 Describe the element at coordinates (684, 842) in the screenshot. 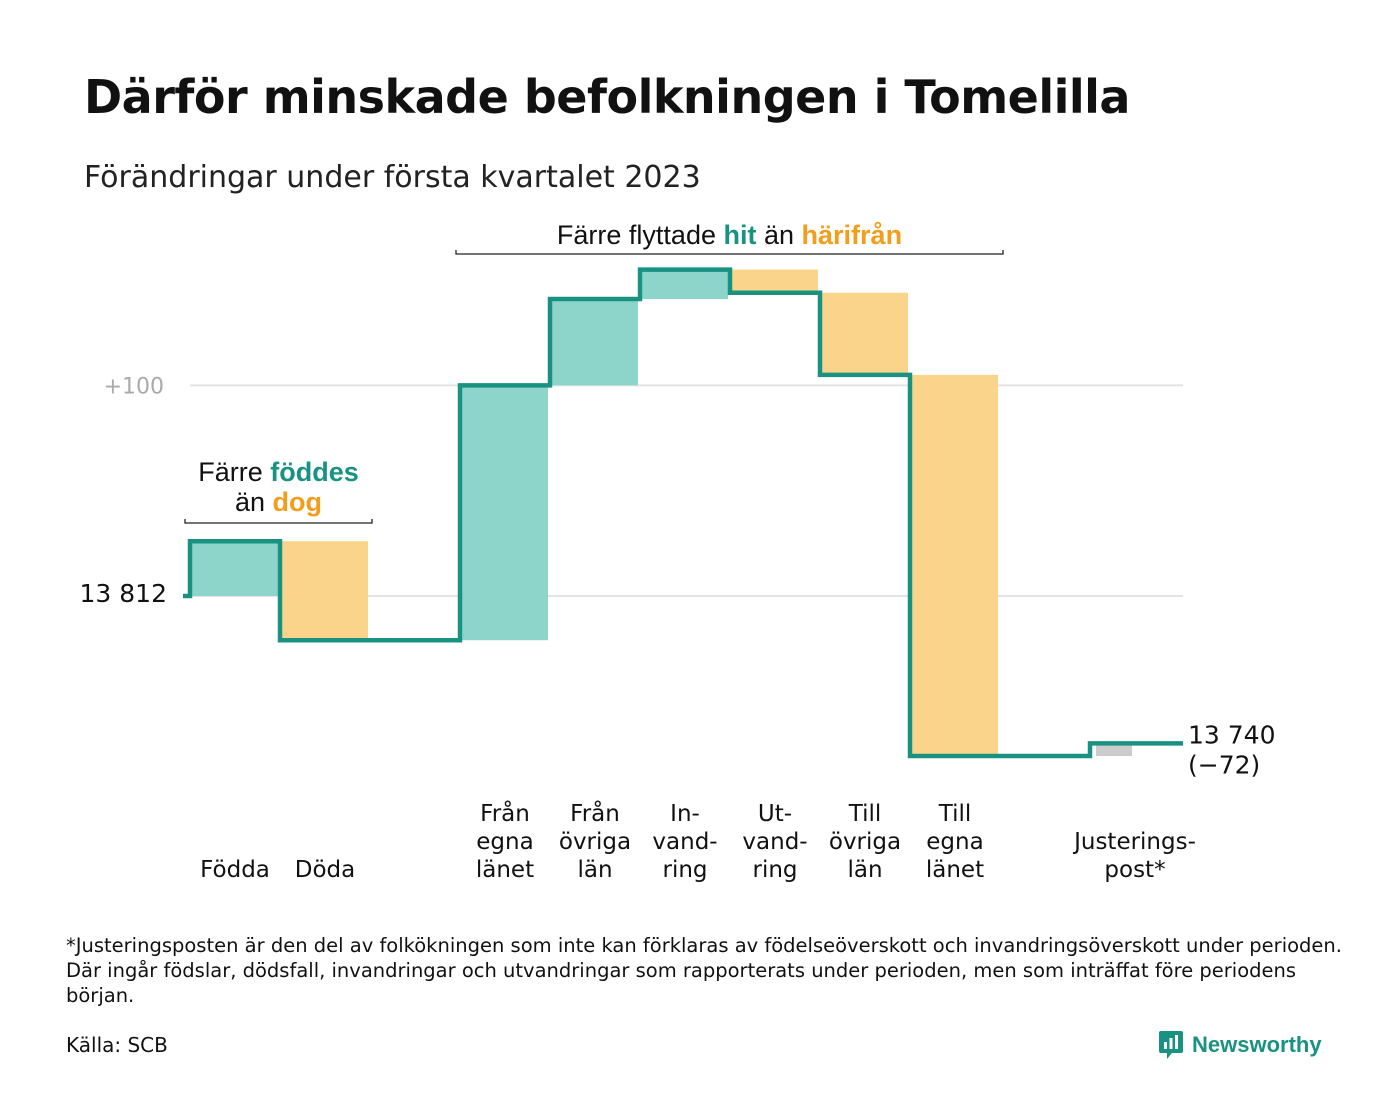

I see `category-label-5-1: vand-` at that location.